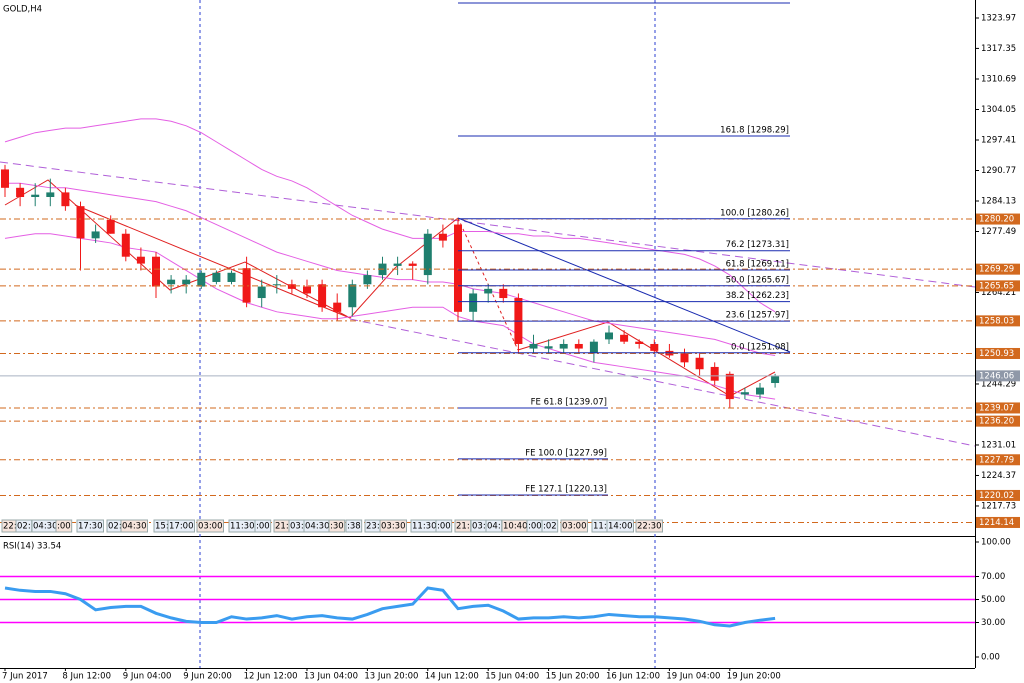  I want to click on price-label: 1236.20, so click(996, 422).